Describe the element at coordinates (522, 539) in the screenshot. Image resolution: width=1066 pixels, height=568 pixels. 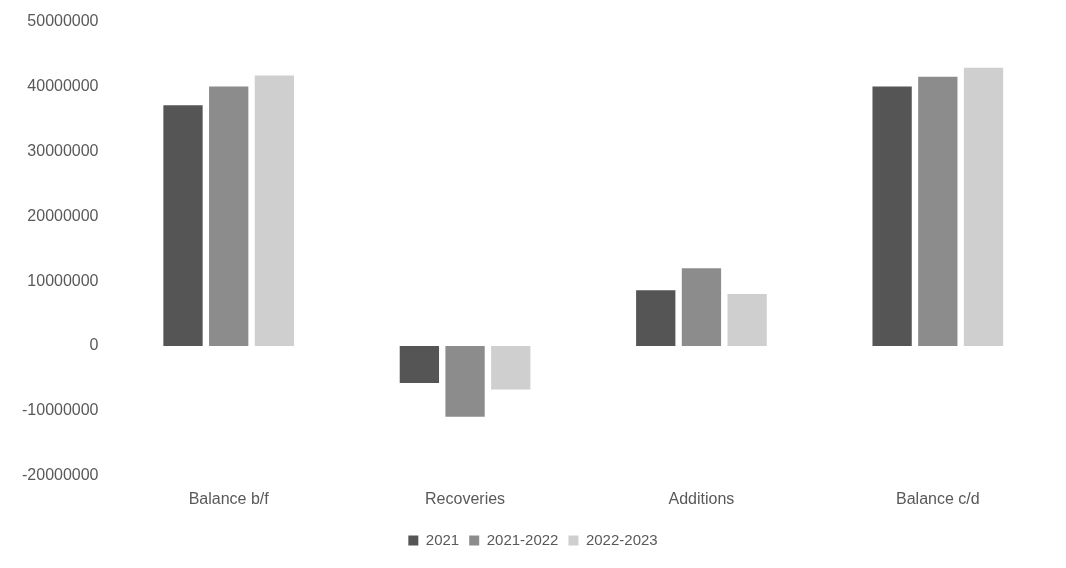
I see `legend-label: 2021-2022` at that location.